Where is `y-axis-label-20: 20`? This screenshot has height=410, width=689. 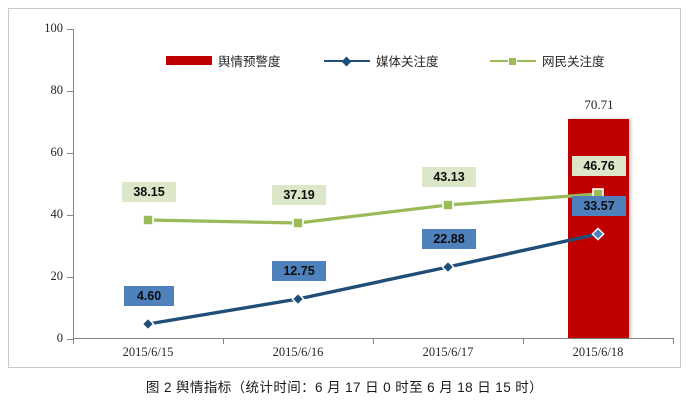
y-axis-label-20: 20 is located at coordinates (57, 276).